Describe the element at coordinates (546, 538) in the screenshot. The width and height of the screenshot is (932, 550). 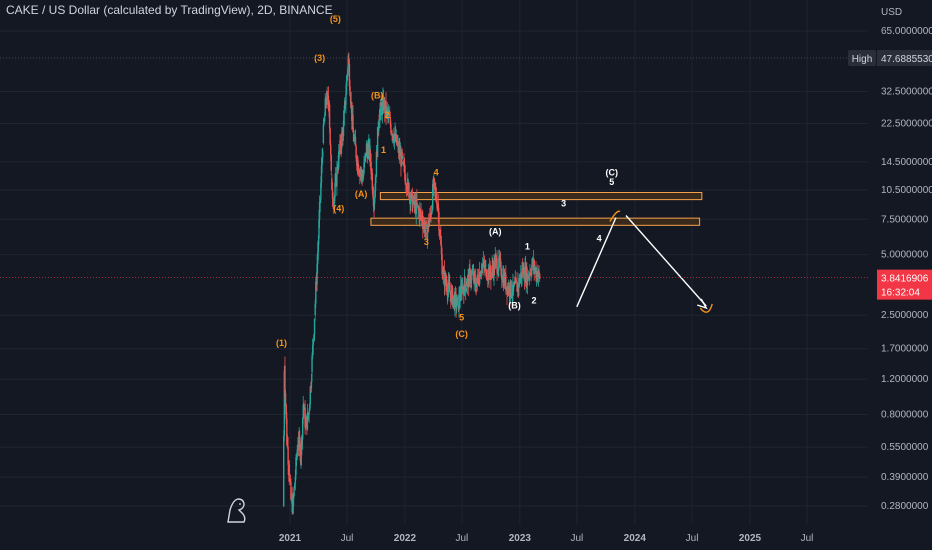
I see `time-axis: 2021 Jul 2022 Jul 2023 Jul 2024 Jul 2025 Jul` at that location.